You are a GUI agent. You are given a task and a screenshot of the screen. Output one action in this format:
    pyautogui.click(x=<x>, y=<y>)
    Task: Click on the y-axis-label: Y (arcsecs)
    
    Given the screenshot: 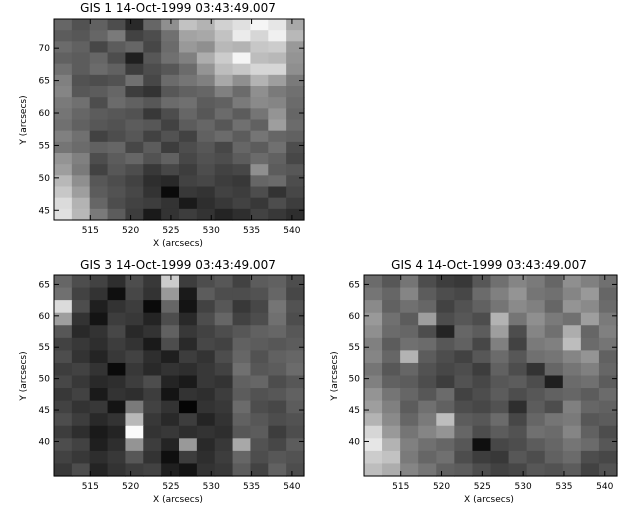 What is the action you would take?
    pyautogui.click(x=24, y=376)
    